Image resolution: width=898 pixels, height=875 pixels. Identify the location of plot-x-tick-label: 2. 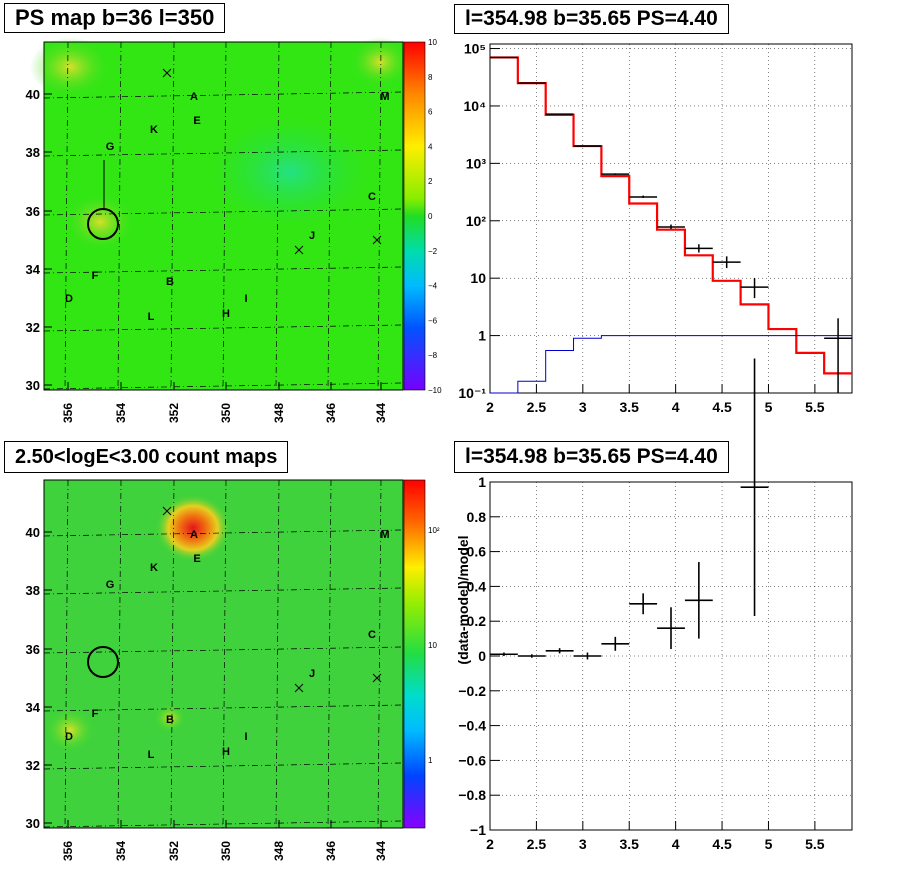
(490, 844).